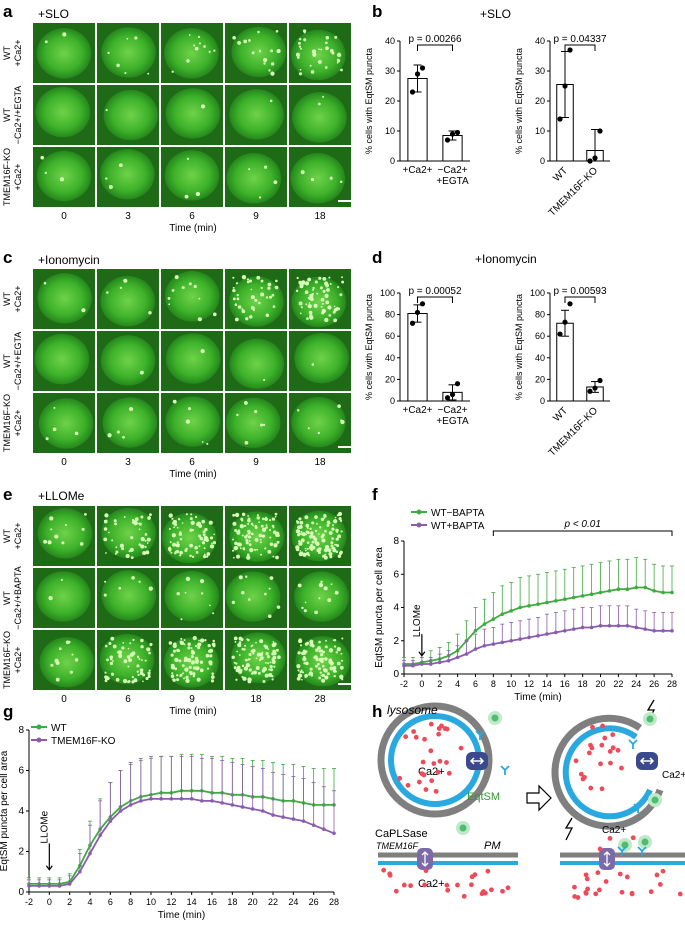 This screenshot has height=937, width=685. I want to click on category-label: +Ca2+, so click(417, 410).